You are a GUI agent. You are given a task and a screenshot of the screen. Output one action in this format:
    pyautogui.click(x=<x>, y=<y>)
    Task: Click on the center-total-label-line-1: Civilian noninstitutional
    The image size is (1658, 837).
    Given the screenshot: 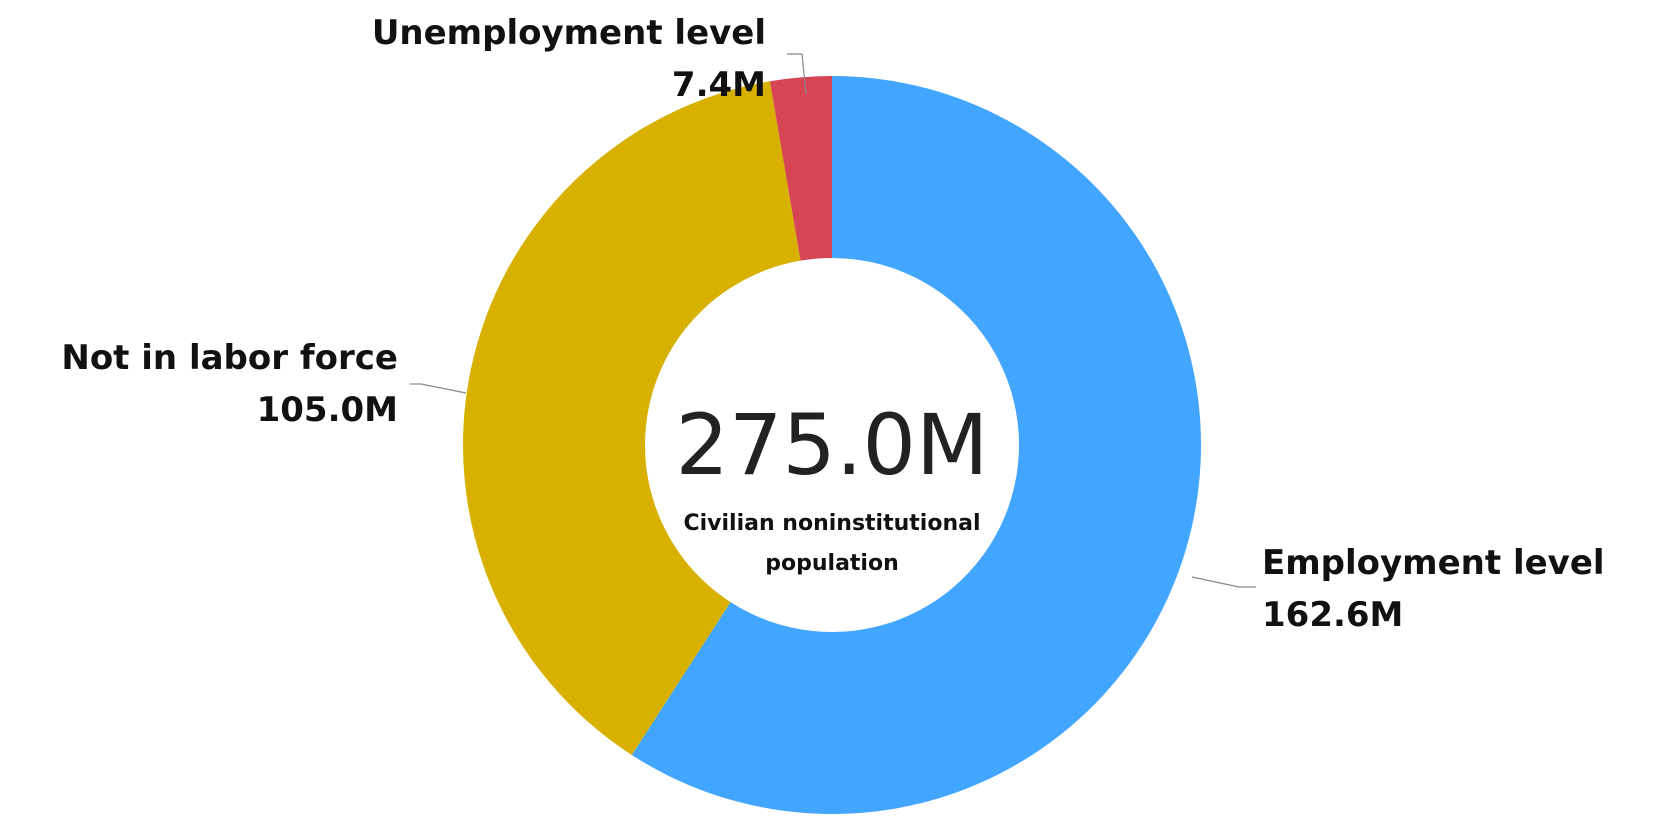 What is the action you would take?
    pyautogui.click(x=831, y=523)
    